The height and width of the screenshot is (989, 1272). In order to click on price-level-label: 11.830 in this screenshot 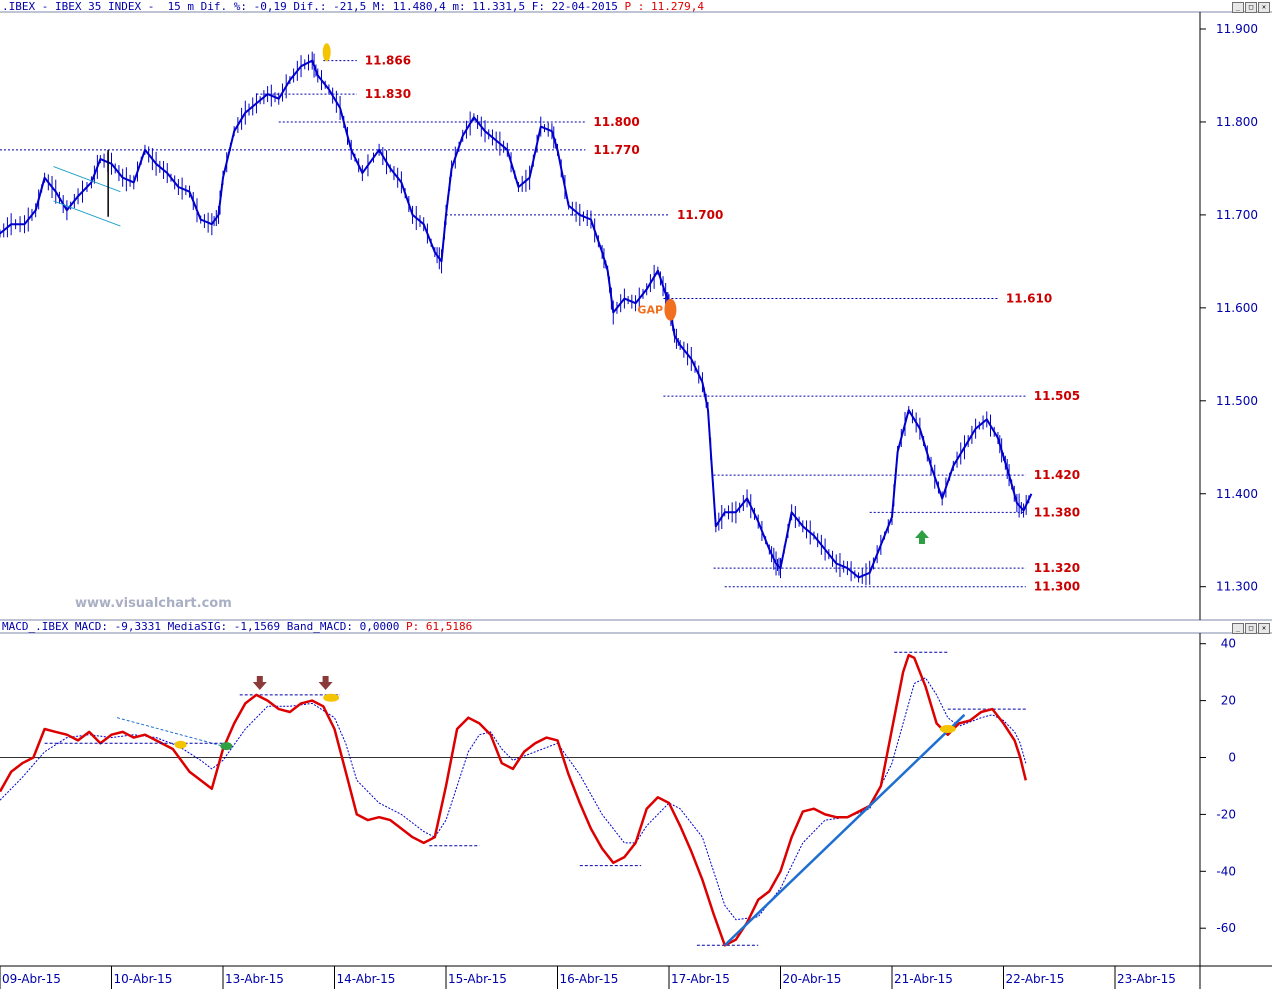, I will do `click(388, 94)`.